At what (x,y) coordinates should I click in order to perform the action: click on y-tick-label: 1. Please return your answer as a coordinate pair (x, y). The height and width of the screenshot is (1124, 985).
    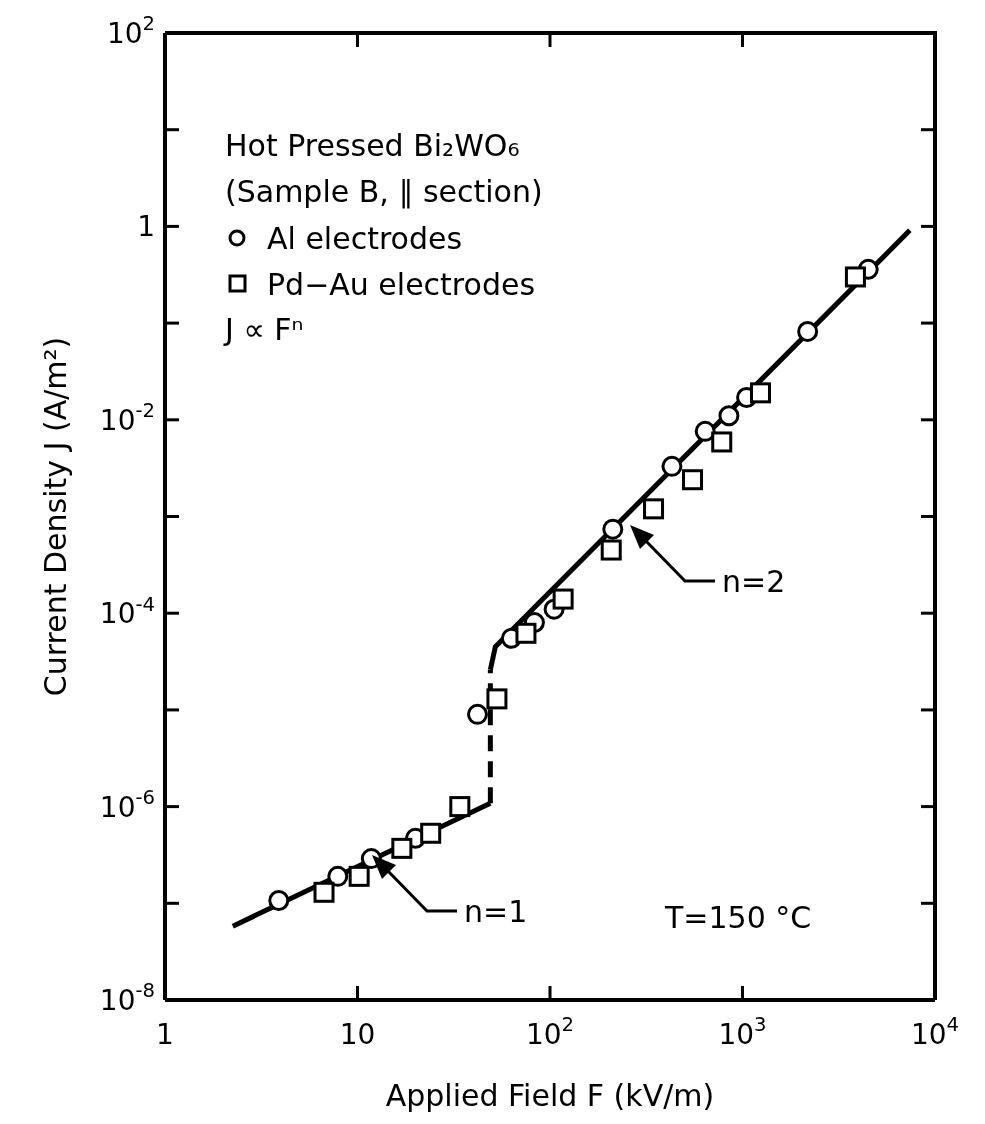
    Looking at the image, I should click on (146, 227).